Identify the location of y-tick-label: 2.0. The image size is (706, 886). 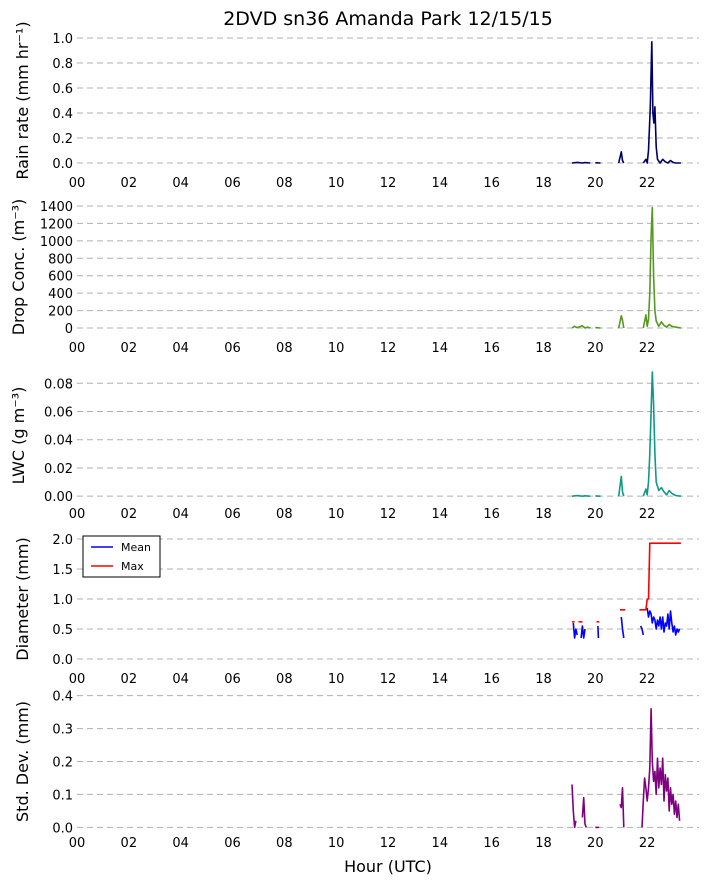
(62, 540).